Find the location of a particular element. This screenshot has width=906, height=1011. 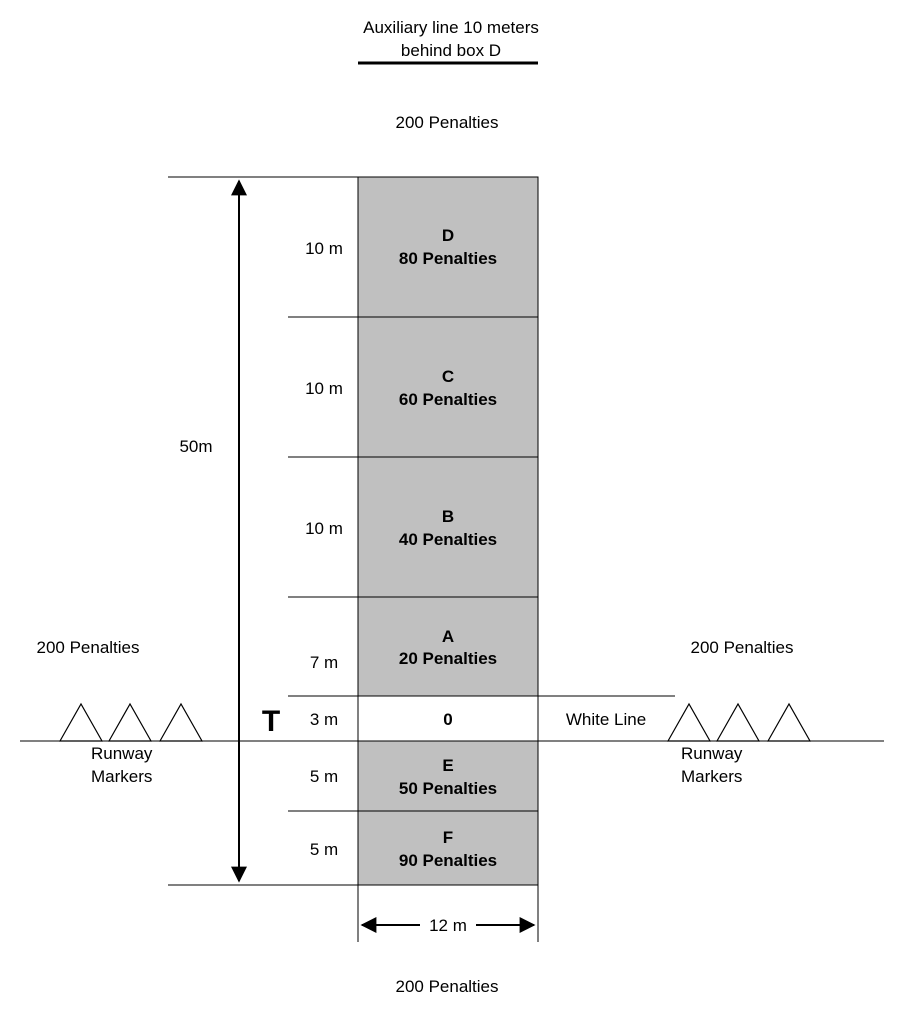

zone-f-box is located at coordinates (448, 848).